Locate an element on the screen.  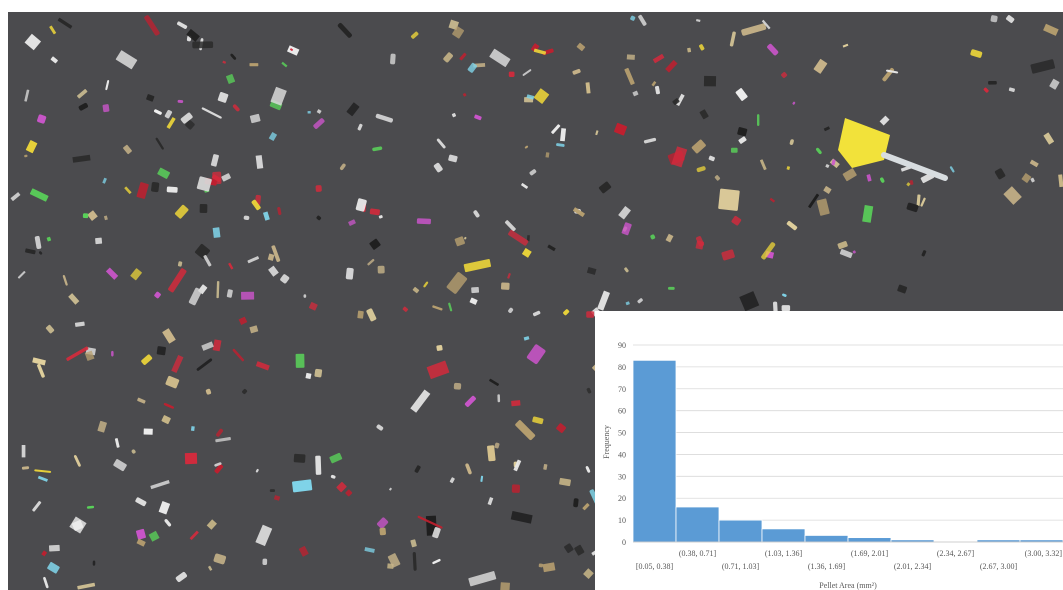
x-axis-title: Pellet Area (mm²) is located at coordinates (848, 585).